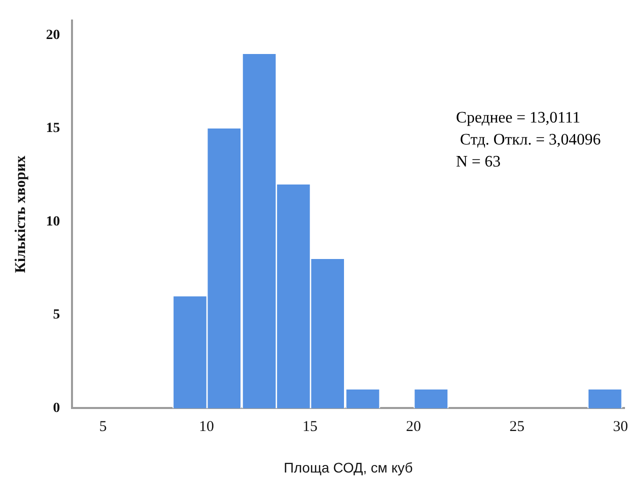  What do you see at coordinates (53, 222) in the screenshot?
I see `y-tick-label: 10` at bounding box center [53, 222].